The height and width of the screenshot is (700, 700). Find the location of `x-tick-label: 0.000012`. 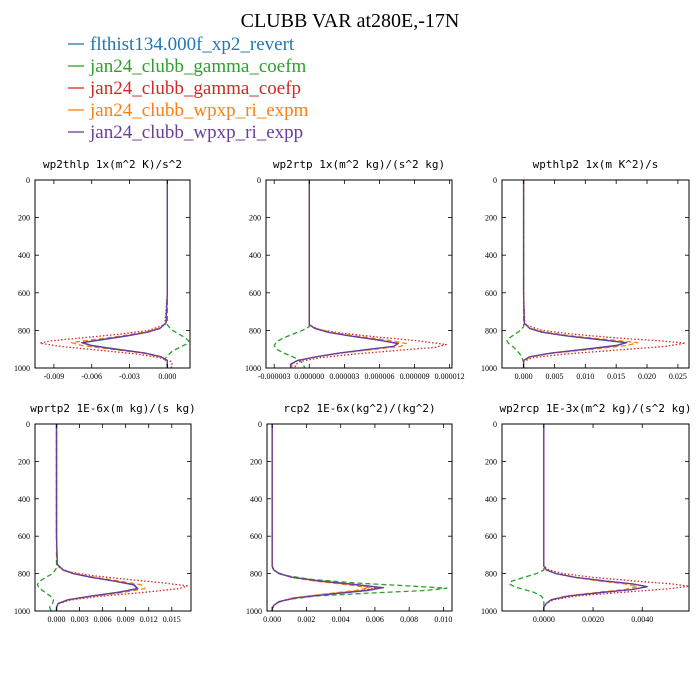

x-tick-label: 0.000012 is located at coordinates (450, 376).